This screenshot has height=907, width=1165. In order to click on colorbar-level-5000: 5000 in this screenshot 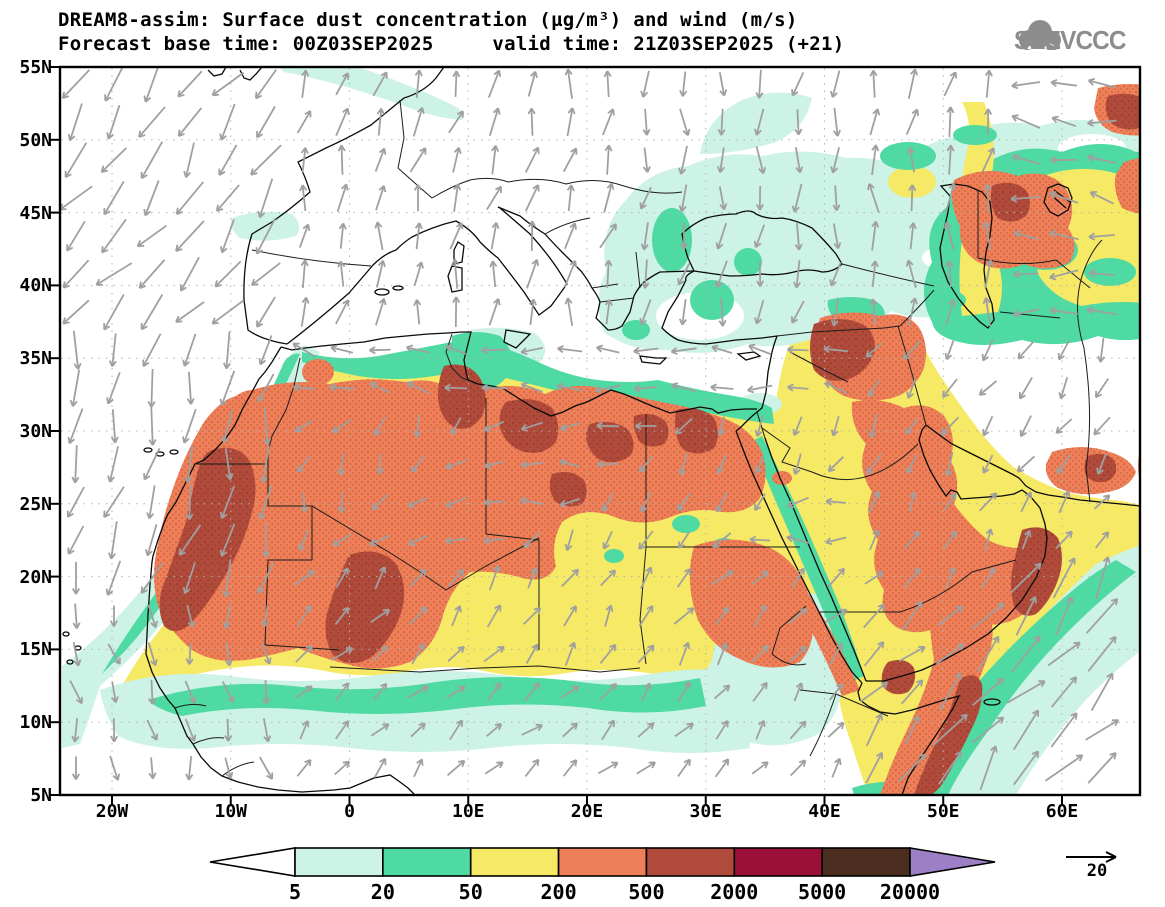, I will do `click(822, 892)`.